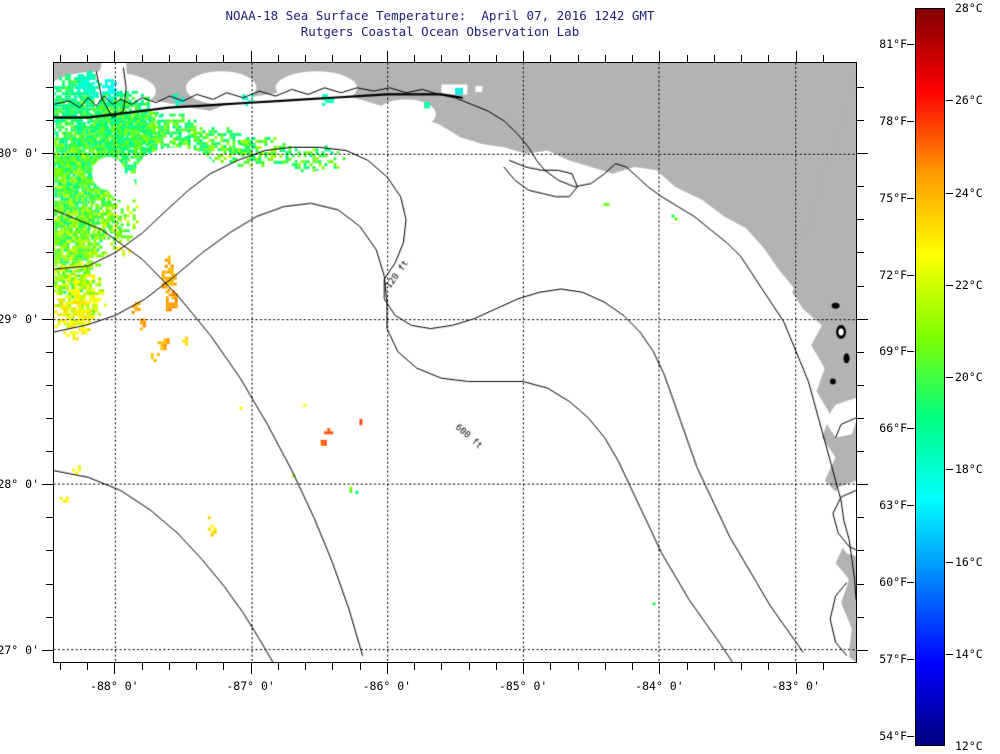  What do you see at coordinates (250, 686) in the screenshot?
I see `x-axis-label: -87° 0'` at bounding box center [250, 686].